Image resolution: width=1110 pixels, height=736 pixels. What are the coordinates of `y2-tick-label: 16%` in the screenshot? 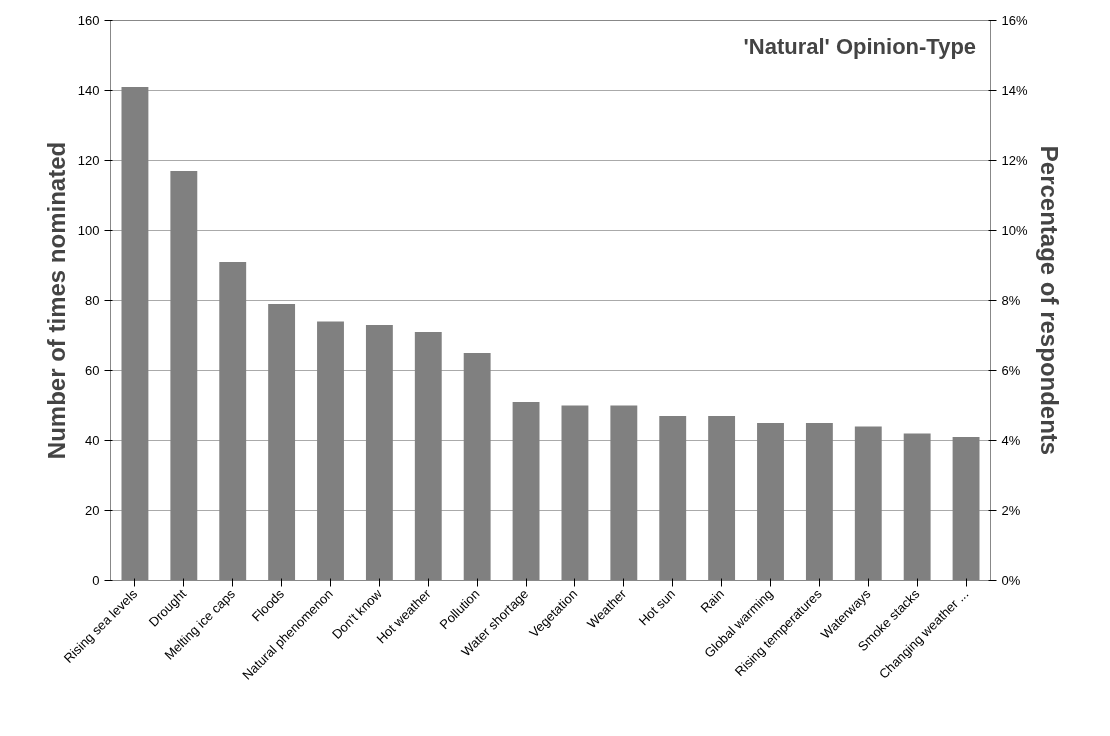 It's located at (1014, 20).